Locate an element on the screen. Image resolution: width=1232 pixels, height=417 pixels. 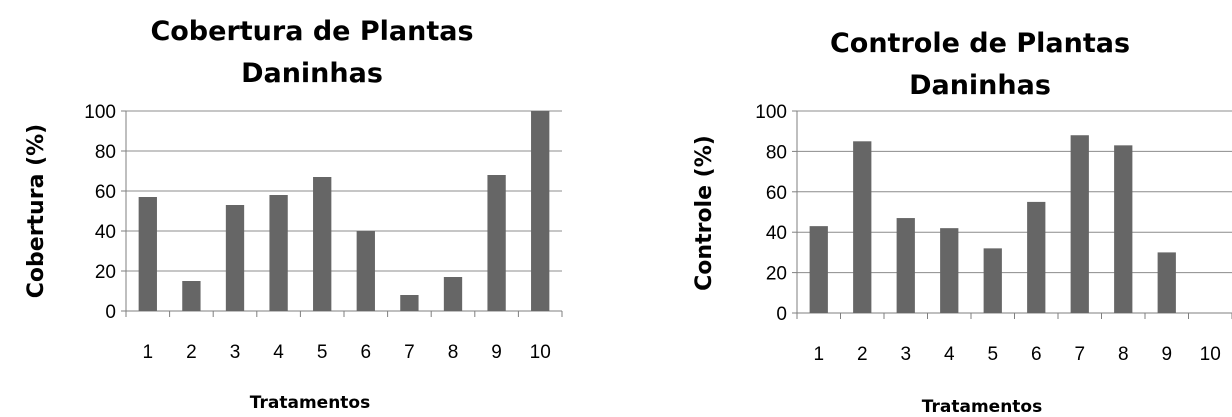
y-axis-label: Cobertura (%) is located at coordinates (36, 211).